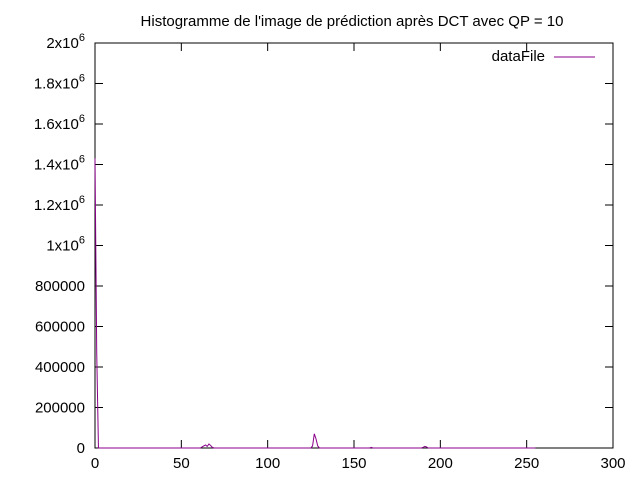 The height and width of the screenshot is (485, 640). I want to click on y-tick-label: 1.8x10⁶, so click(59, 83).